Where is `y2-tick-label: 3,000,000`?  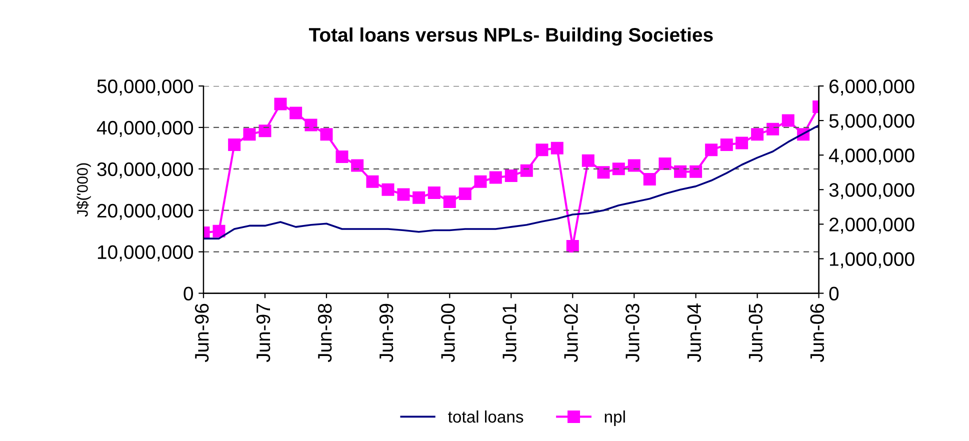
y2-tick-label: 3,000,000 is located at coordinates (871, 191).